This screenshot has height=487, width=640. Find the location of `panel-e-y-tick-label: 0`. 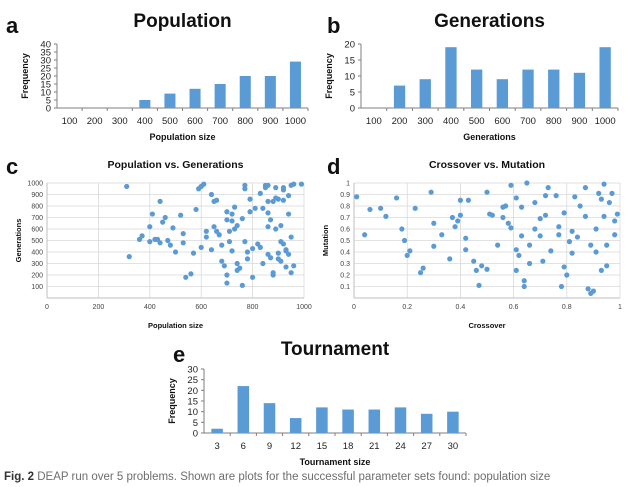

panel-e-y-tick-label: 0 is located at coordinates (195, 434).